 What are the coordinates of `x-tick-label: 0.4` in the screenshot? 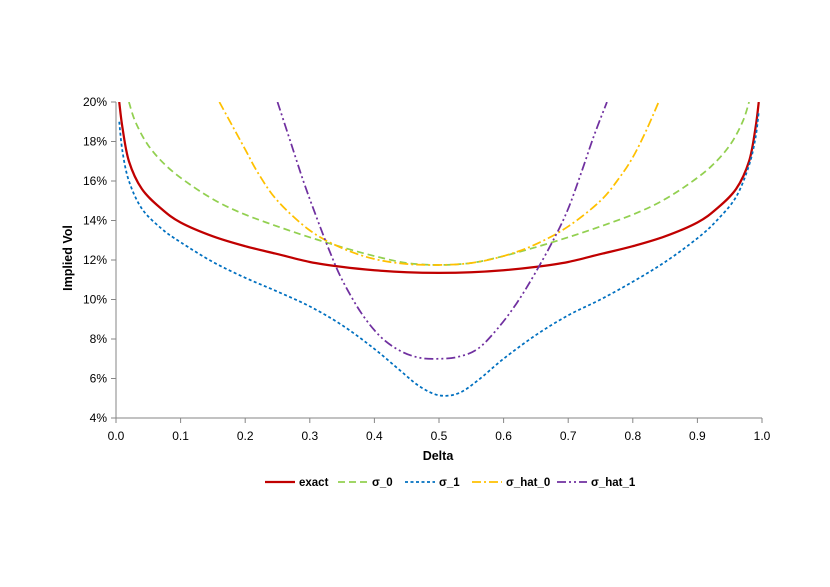 It's located at (374, 436).